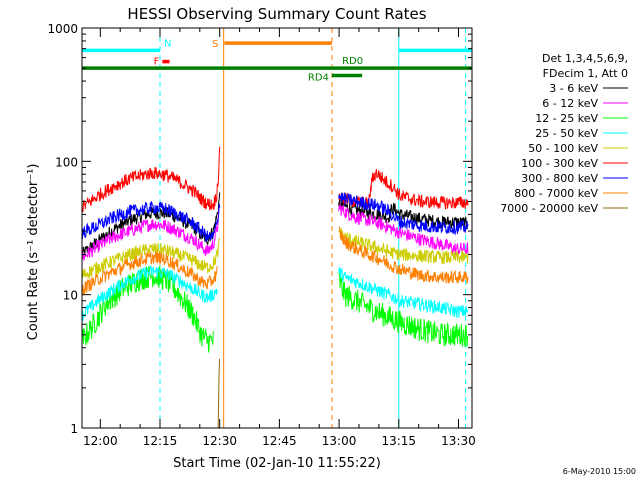 The width and height of the screenshot is (640, 484). What do you see at coordinates (276, 14) in the screenshot?
I see `chart-title: HESSI Observing Summary Count Rates` at bounding box center [276, 14].